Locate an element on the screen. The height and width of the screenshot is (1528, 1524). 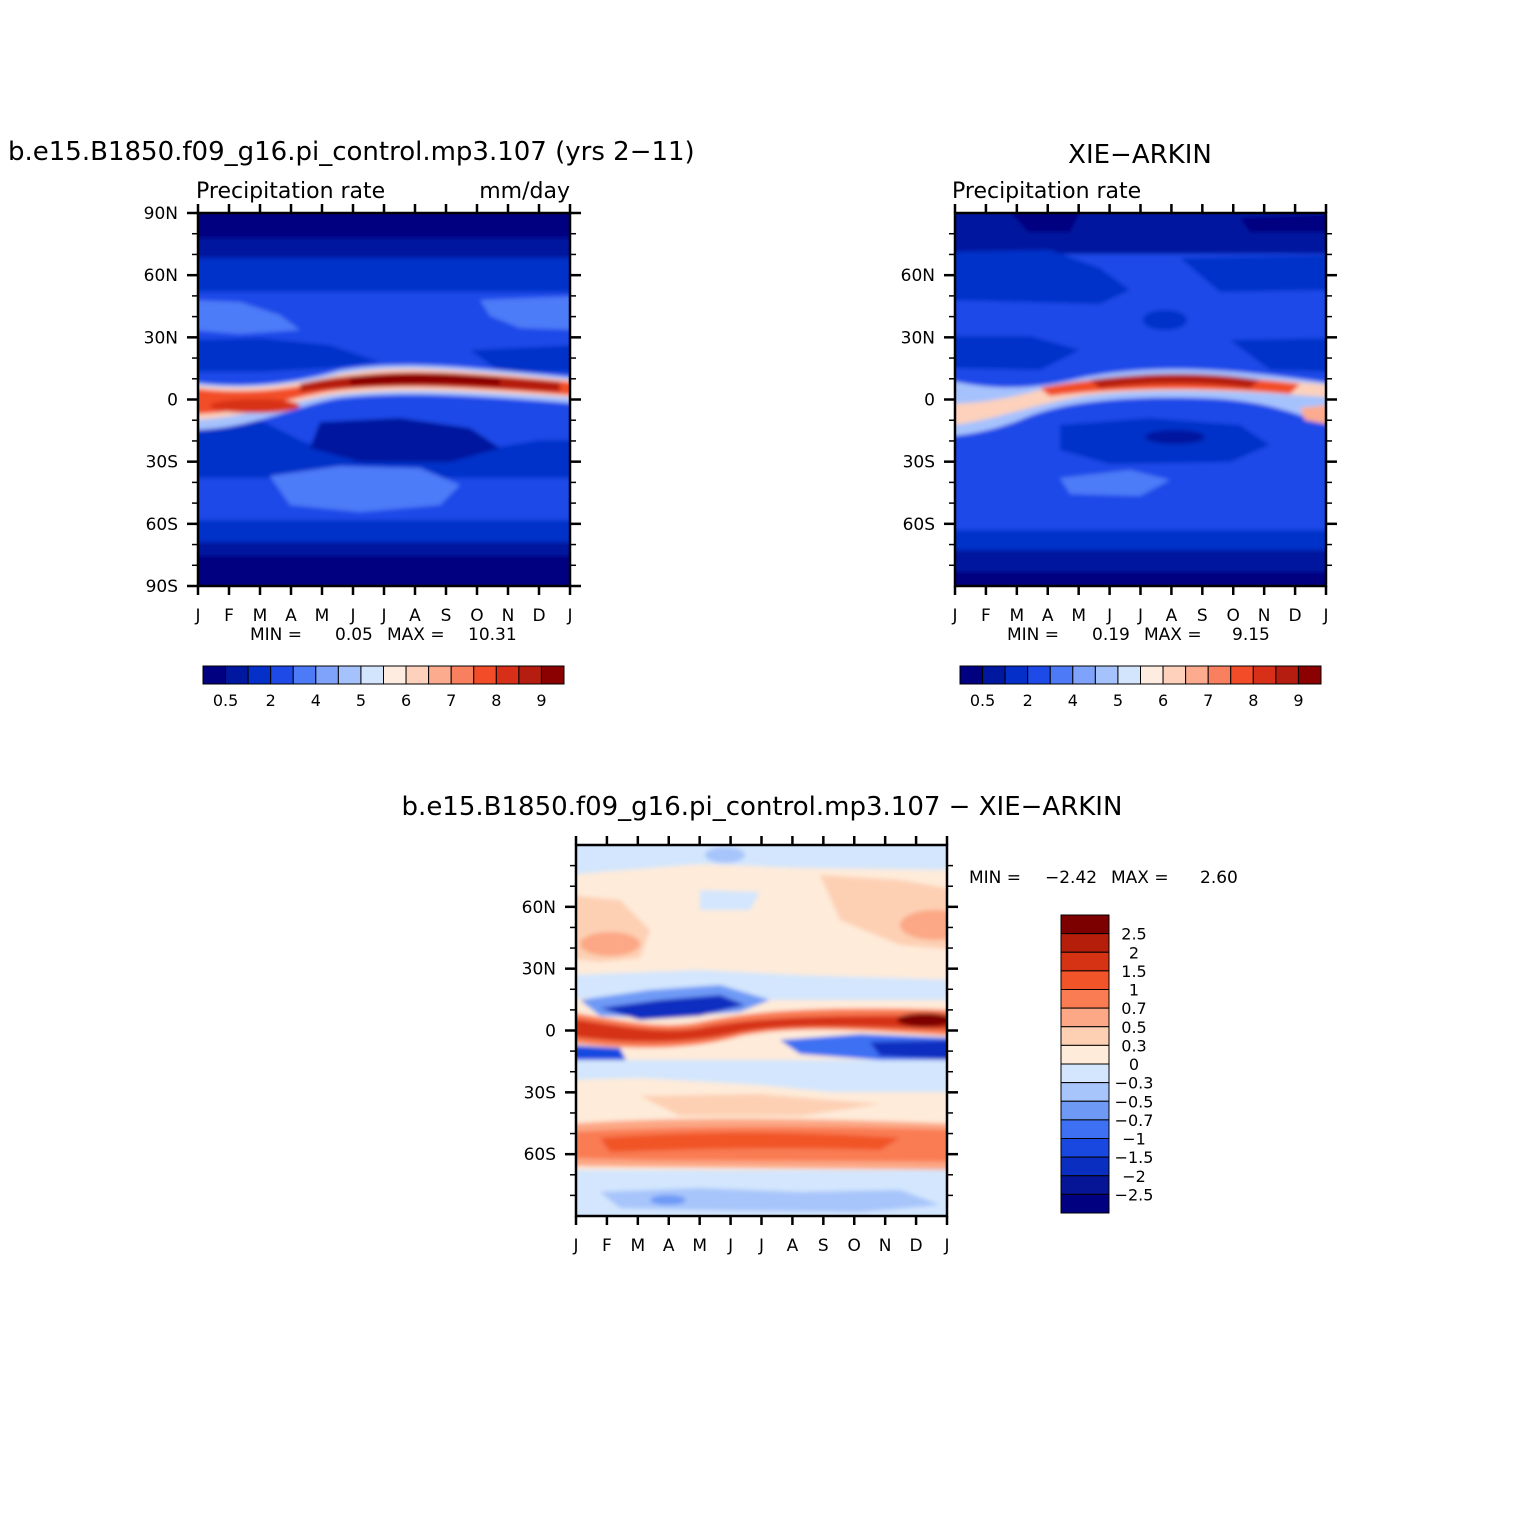
colorbar-label: 8 is located at coordinates (1253, 700).